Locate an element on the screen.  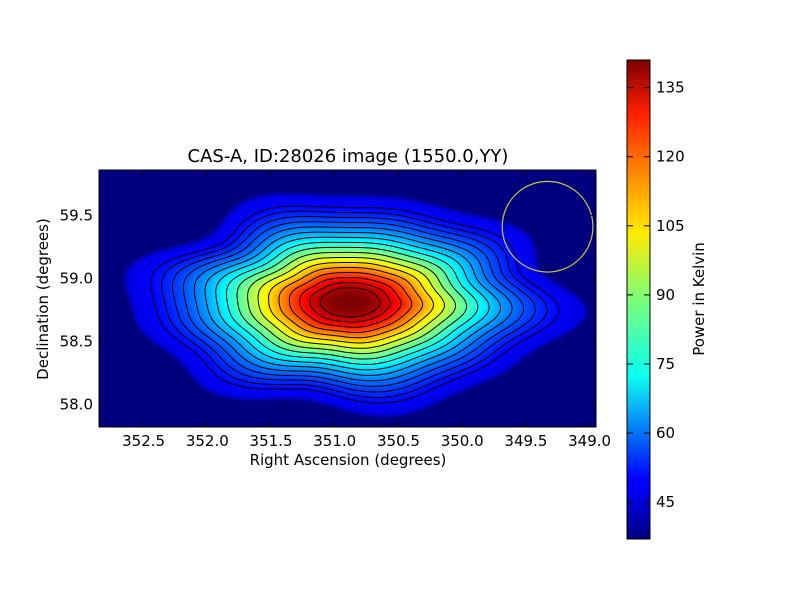
y-tick-label: 58.5 is located at coordinates (76, 341).